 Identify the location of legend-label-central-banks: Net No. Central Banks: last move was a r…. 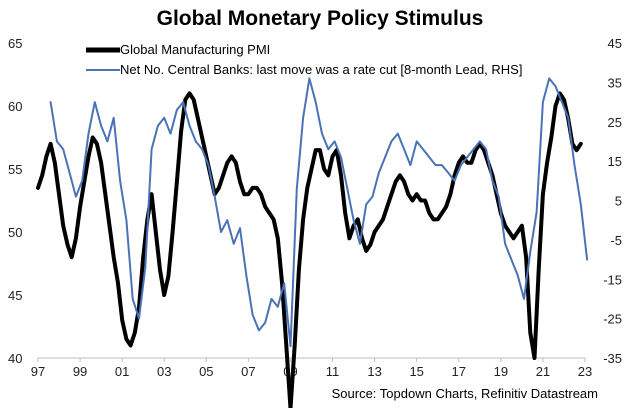
(321, 69).